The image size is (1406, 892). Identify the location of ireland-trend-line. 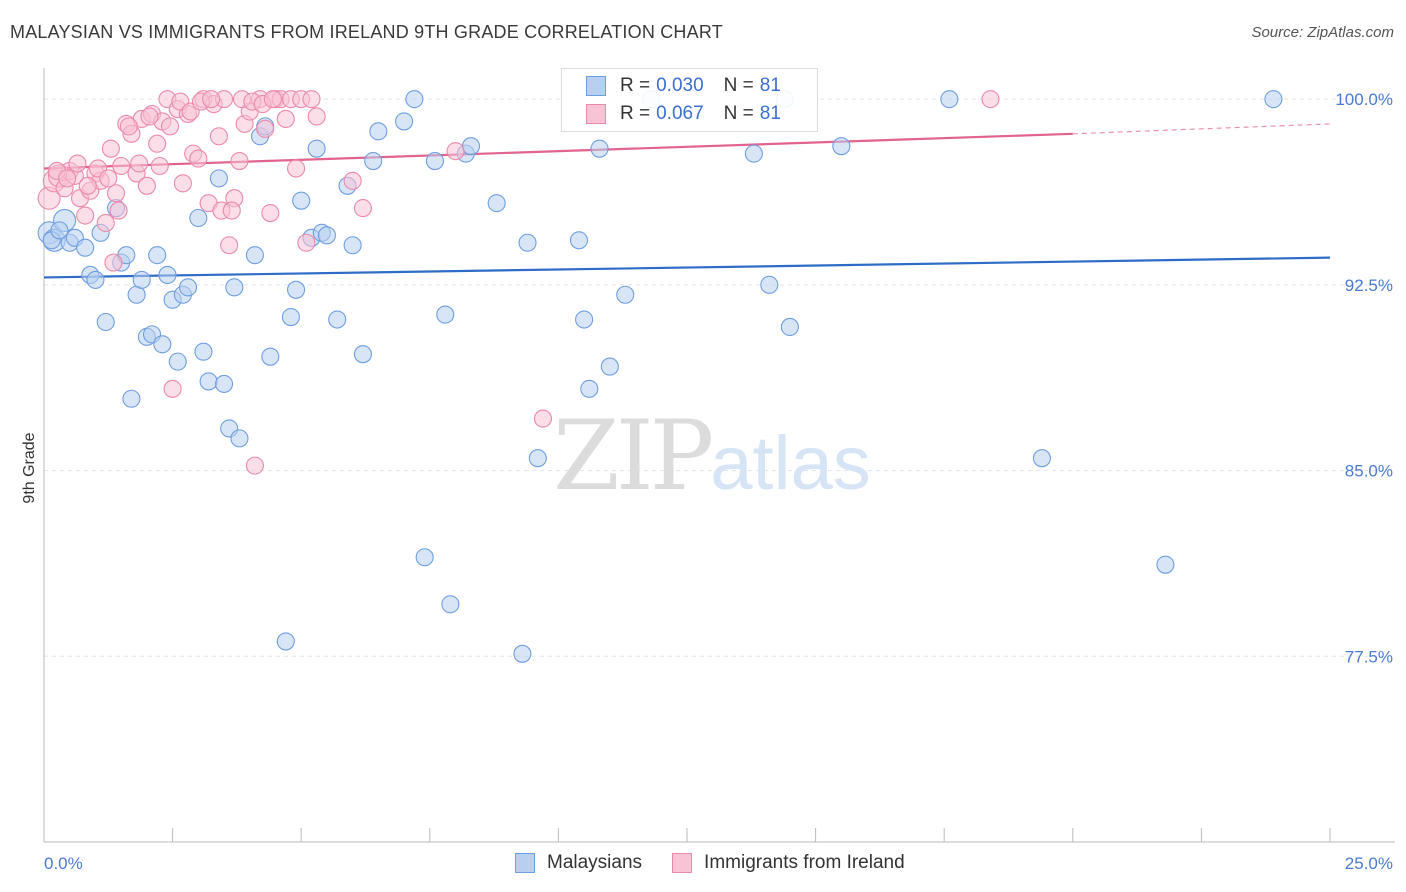
(558, 151).